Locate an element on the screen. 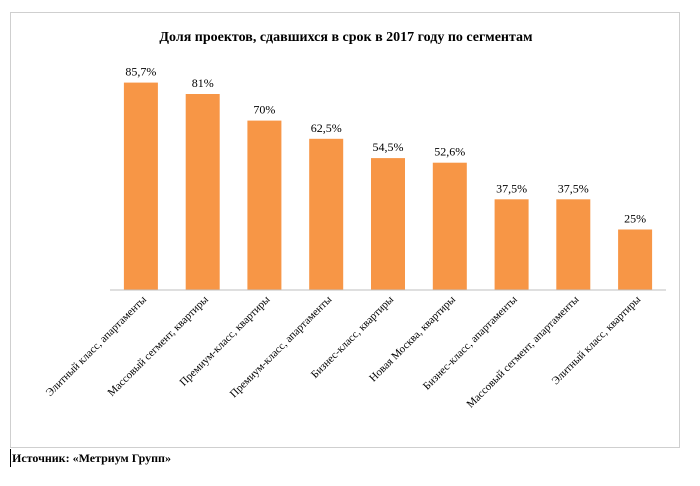 The height and width of the screenshot is (486, 700). source-marker is located at coordinates (10, 458).